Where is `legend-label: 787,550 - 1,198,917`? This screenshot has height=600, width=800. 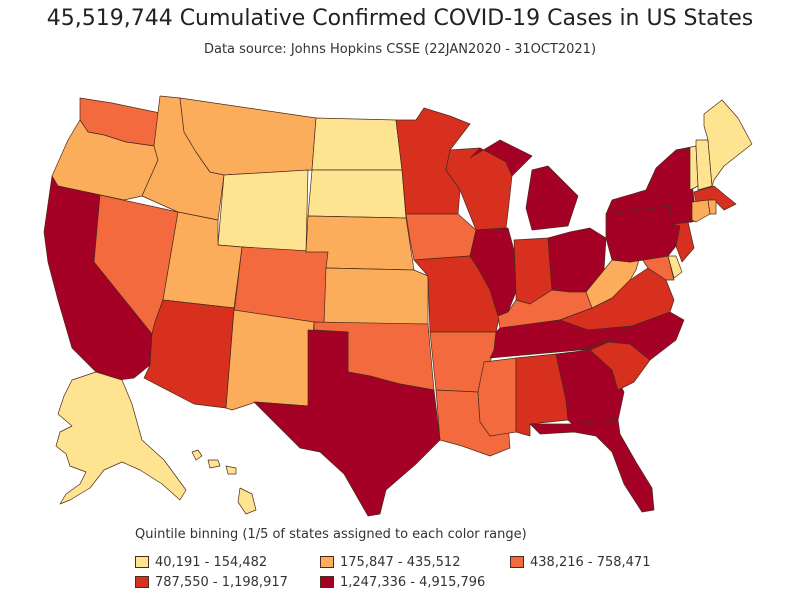 legend-label: 787,550 - 1,198,917 is located at coordinates (221, 582).